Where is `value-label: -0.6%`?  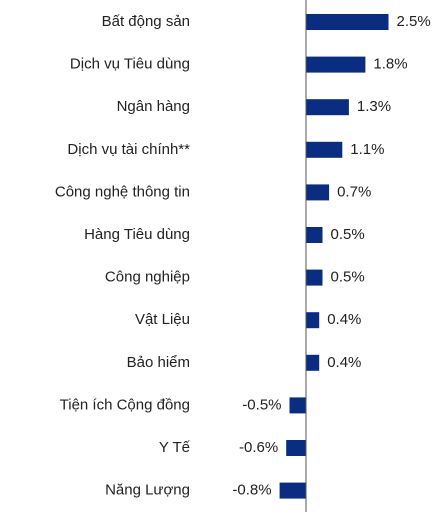 value-label: -0.6% is located at coordinates (258, 447).